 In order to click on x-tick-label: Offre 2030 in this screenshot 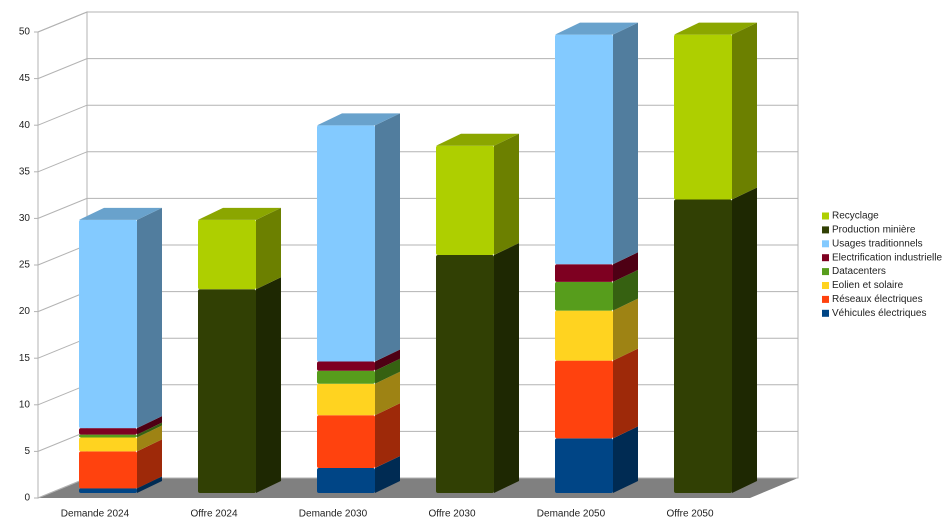, I will do `click(452, 514)`.